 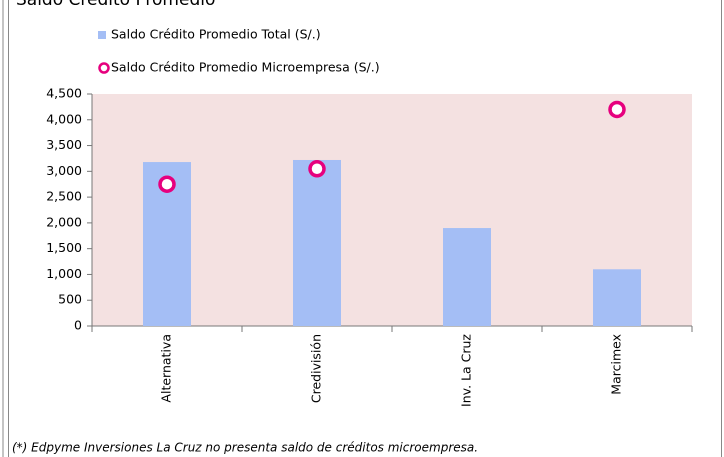 What do you see at coordinates (216, 34) in the screenshot?
I see `legend-label: Saldo Crédito Promedio Total (S/.)` at bounding box center [216, 34].